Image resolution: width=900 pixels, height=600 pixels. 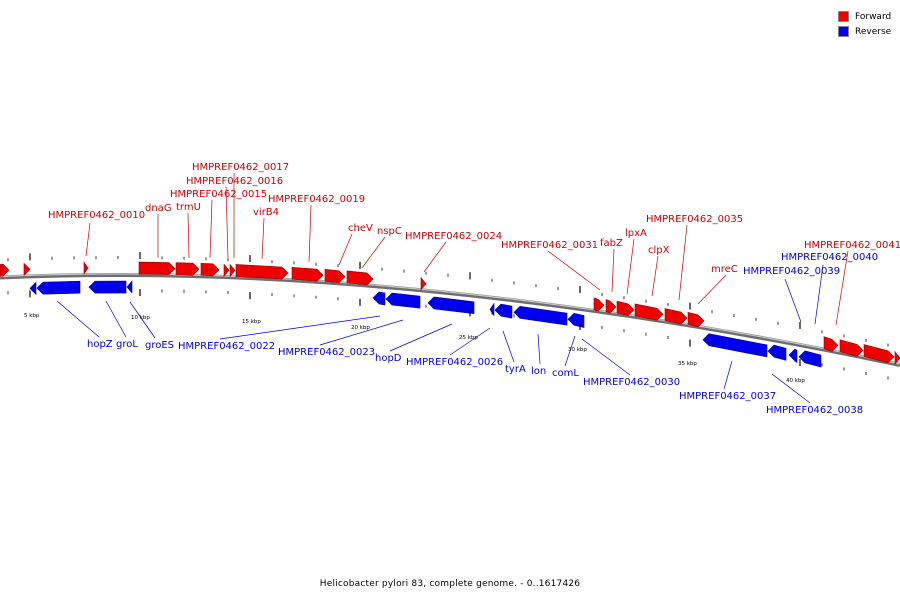 What do you see at coordinates (538, 371) in the screenshot?
I see `gene-label: lon` at bounding box center [538, 371].